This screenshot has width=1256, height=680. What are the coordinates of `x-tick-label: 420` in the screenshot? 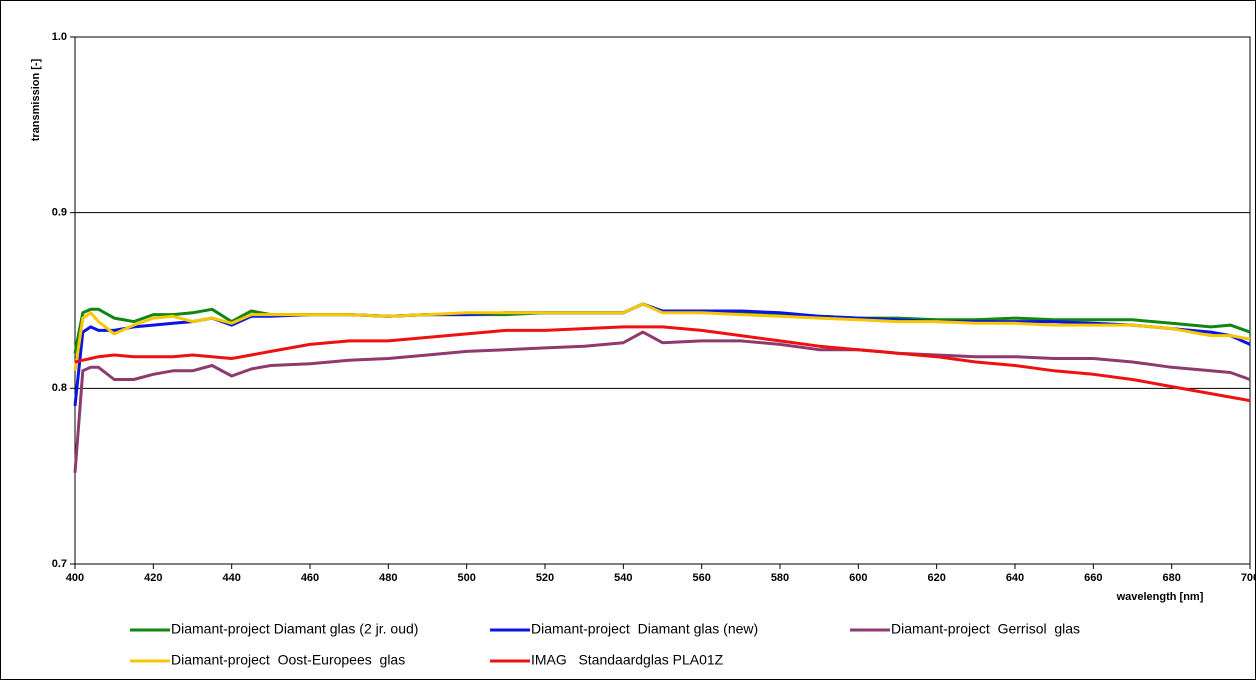 It's located at (153, 578).